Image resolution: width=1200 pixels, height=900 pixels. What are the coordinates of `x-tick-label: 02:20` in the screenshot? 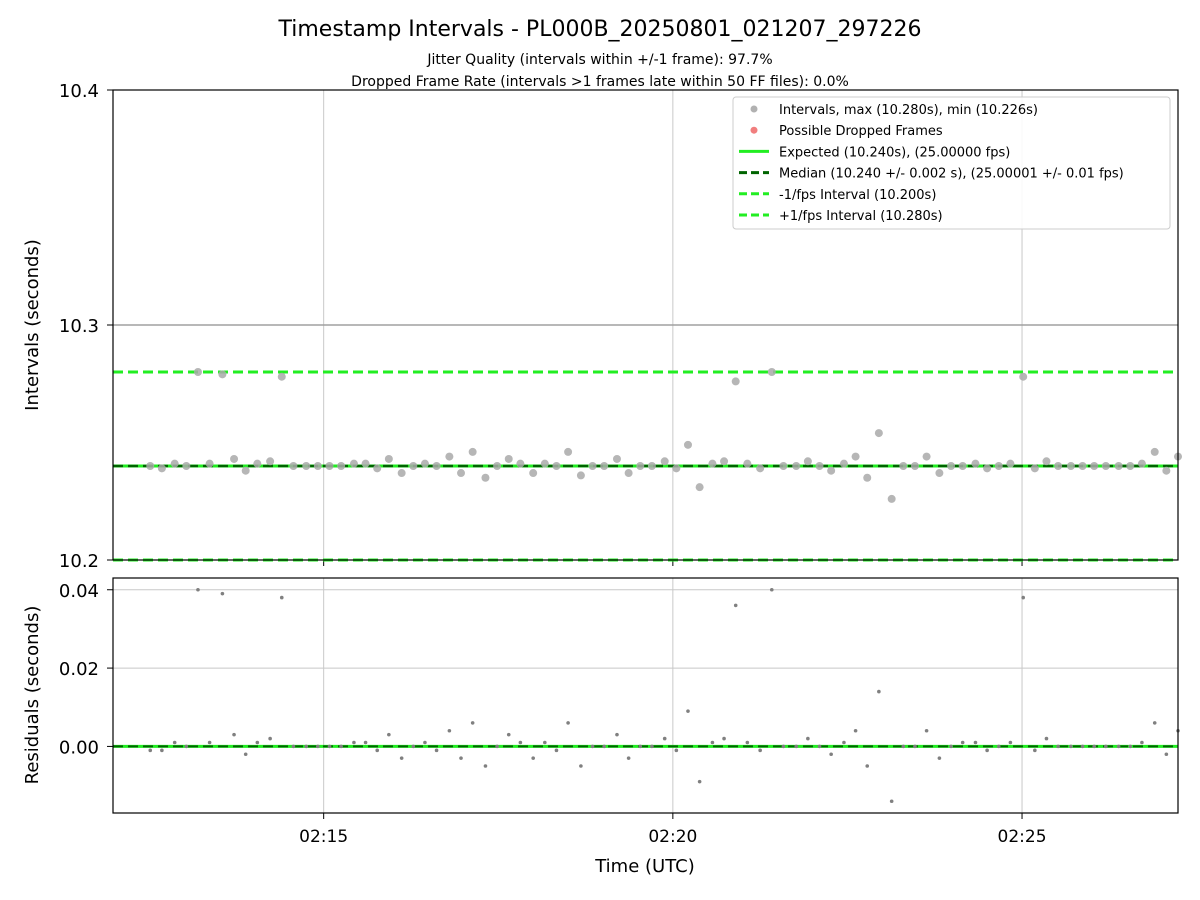 It's located at (672, 837).